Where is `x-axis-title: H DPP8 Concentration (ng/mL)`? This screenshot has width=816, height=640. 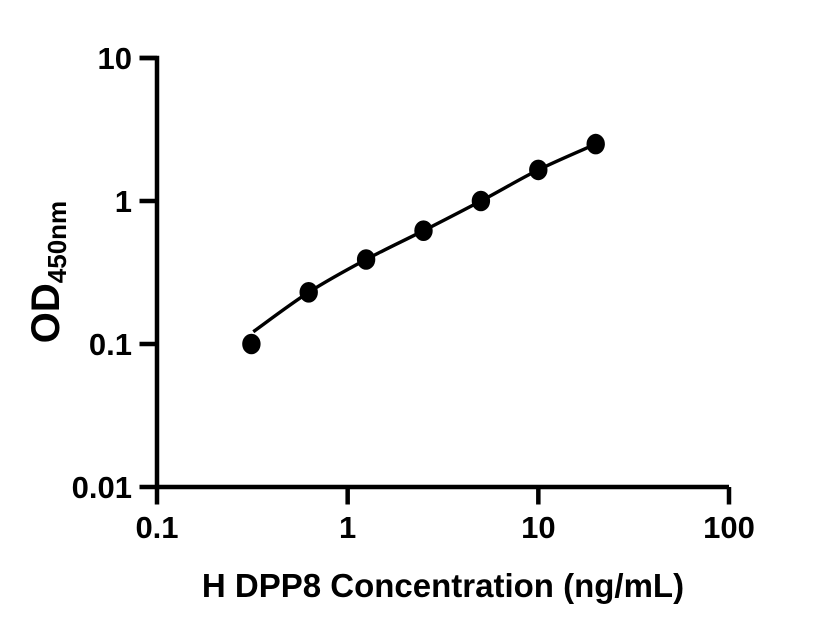 x-axis-title: H DPP8 Concentration (ng/mL) is located at coordinates (443, 585).